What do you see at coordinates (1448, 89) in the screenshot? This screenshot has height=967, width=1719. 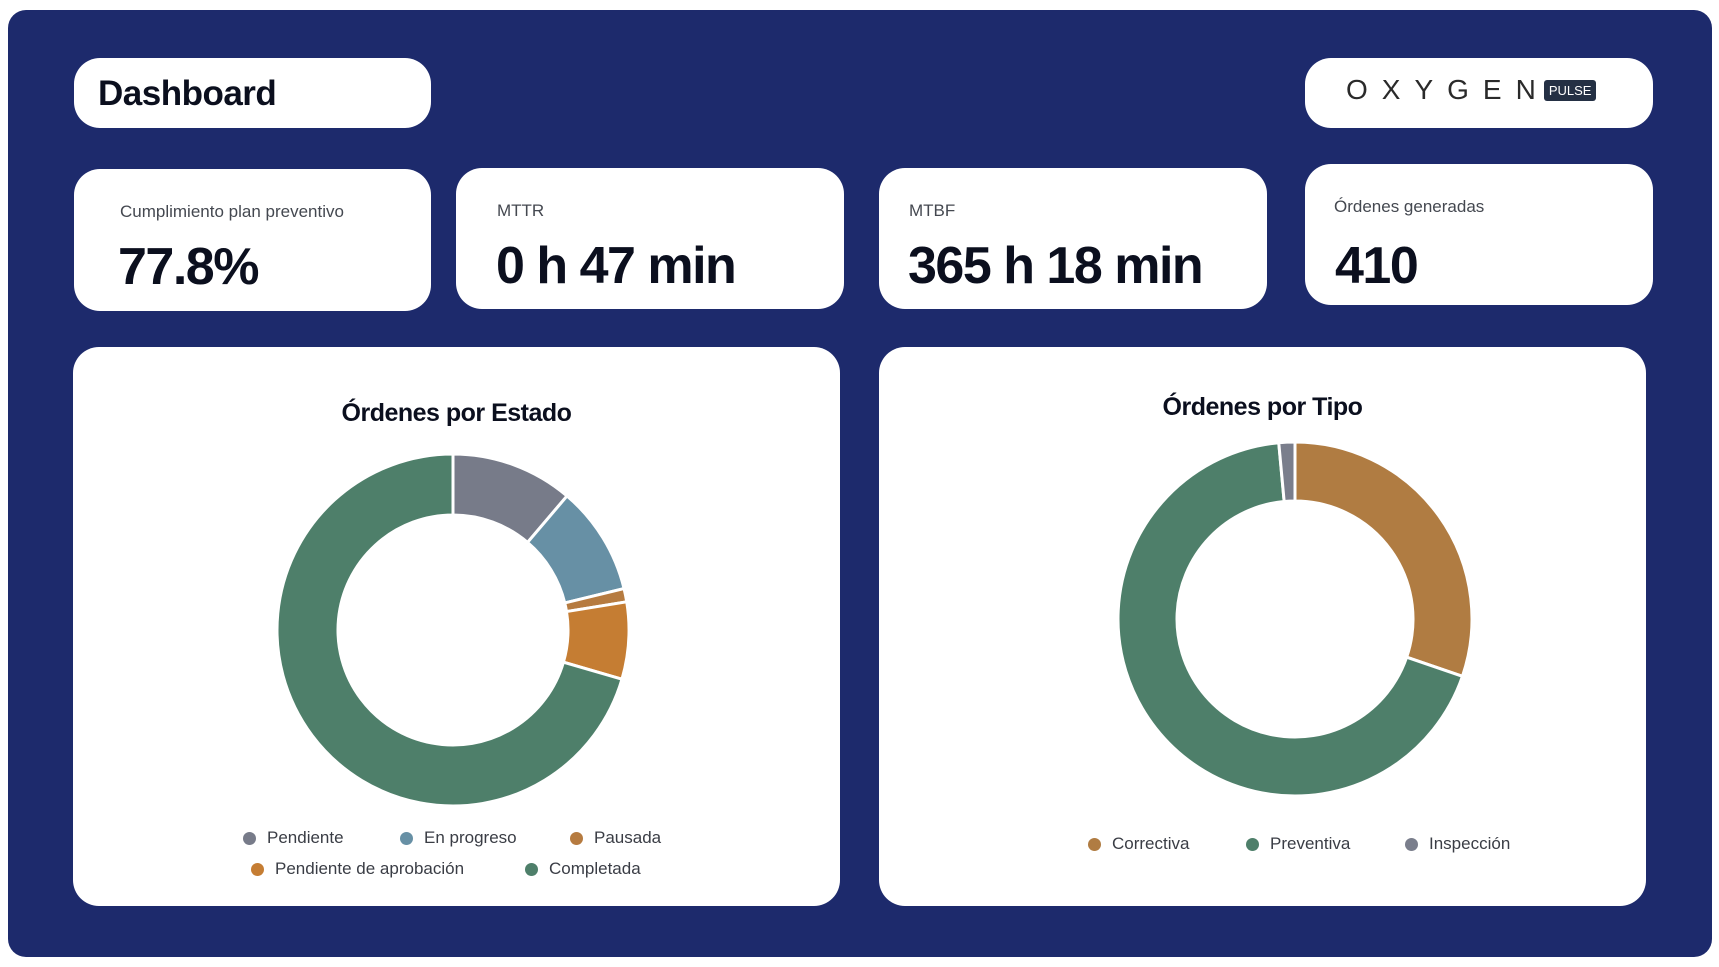 I see `logo-wordmark: OXYGEN` at bounding box center [1448, 89].